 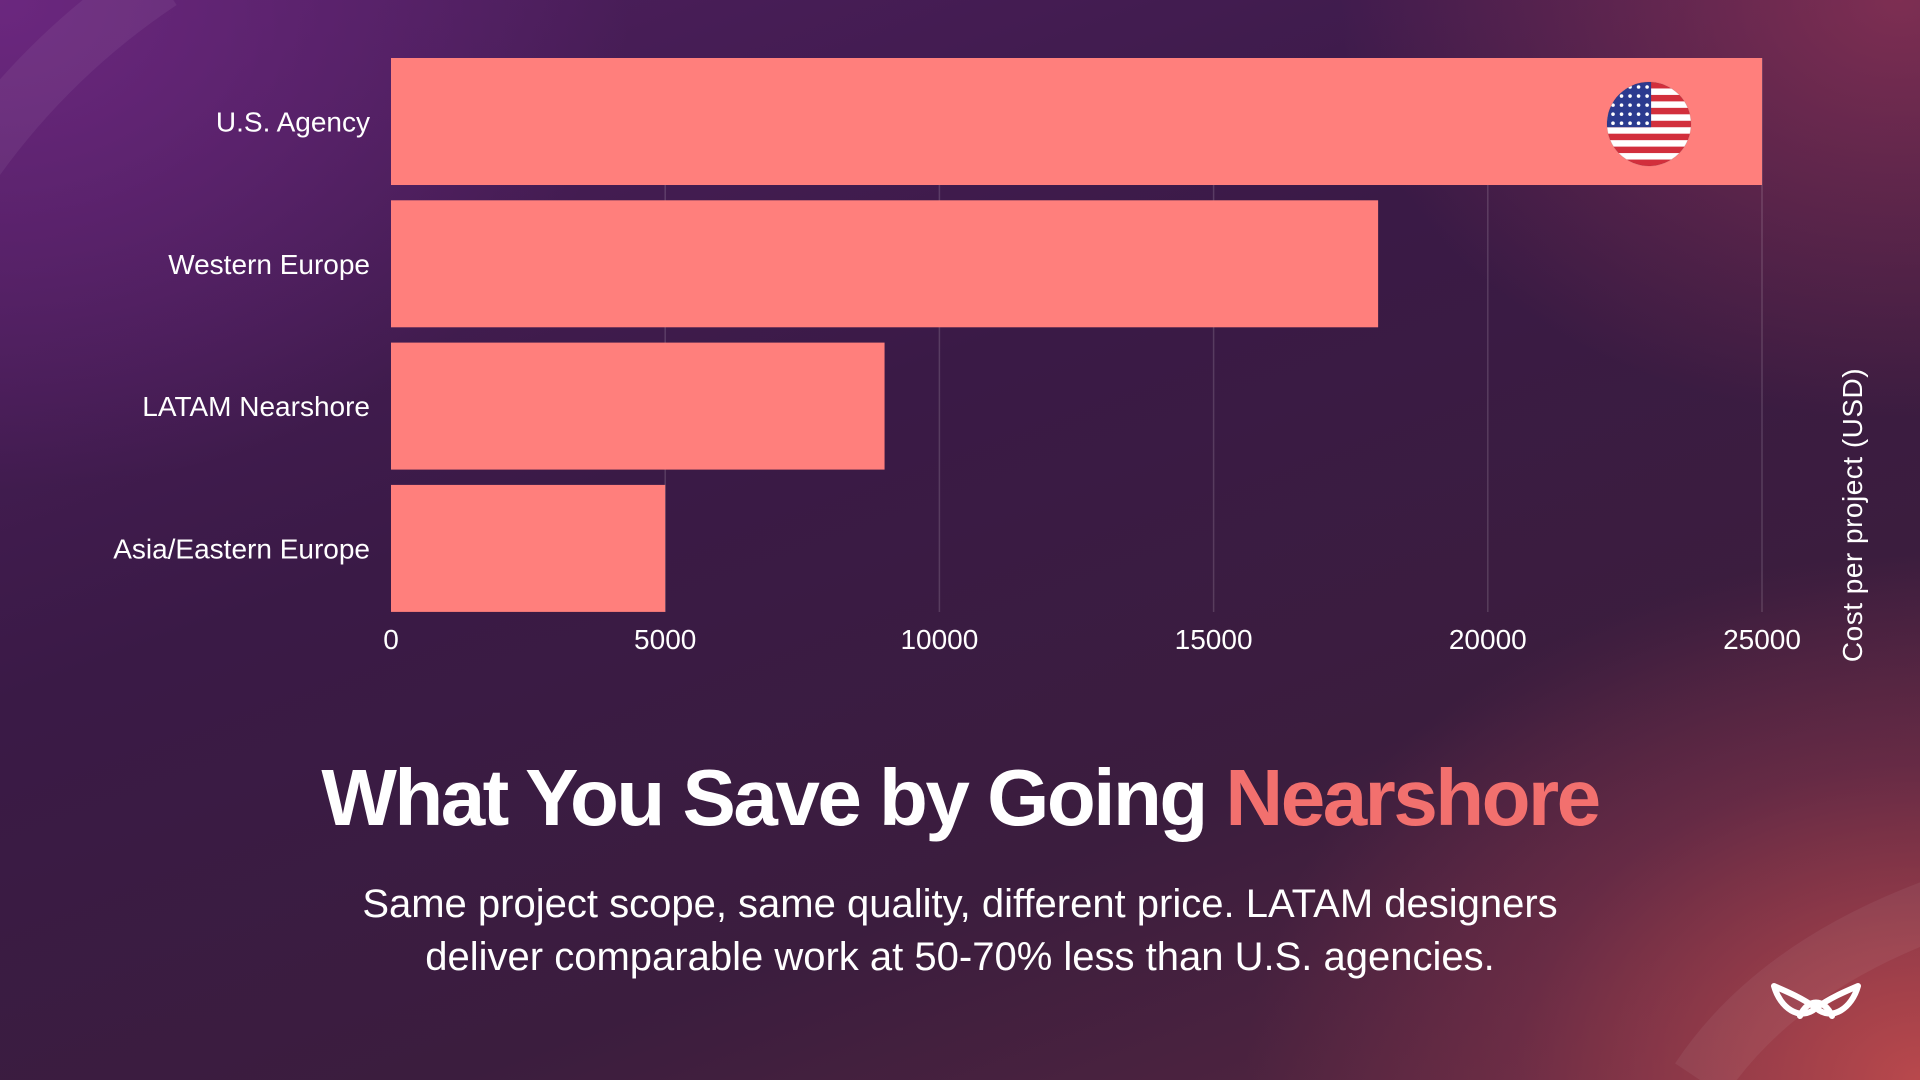 I want to click on axis-title: Cost per project (USD), so click(x=1852, y=515).